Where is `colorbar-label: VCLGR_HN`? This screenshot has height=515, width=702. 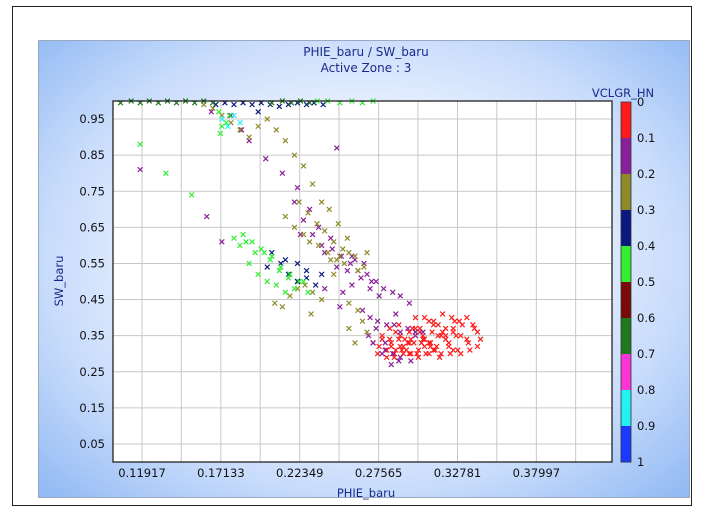
colorbar-label: VCLGR_HN is located at coordinates (623, 93).